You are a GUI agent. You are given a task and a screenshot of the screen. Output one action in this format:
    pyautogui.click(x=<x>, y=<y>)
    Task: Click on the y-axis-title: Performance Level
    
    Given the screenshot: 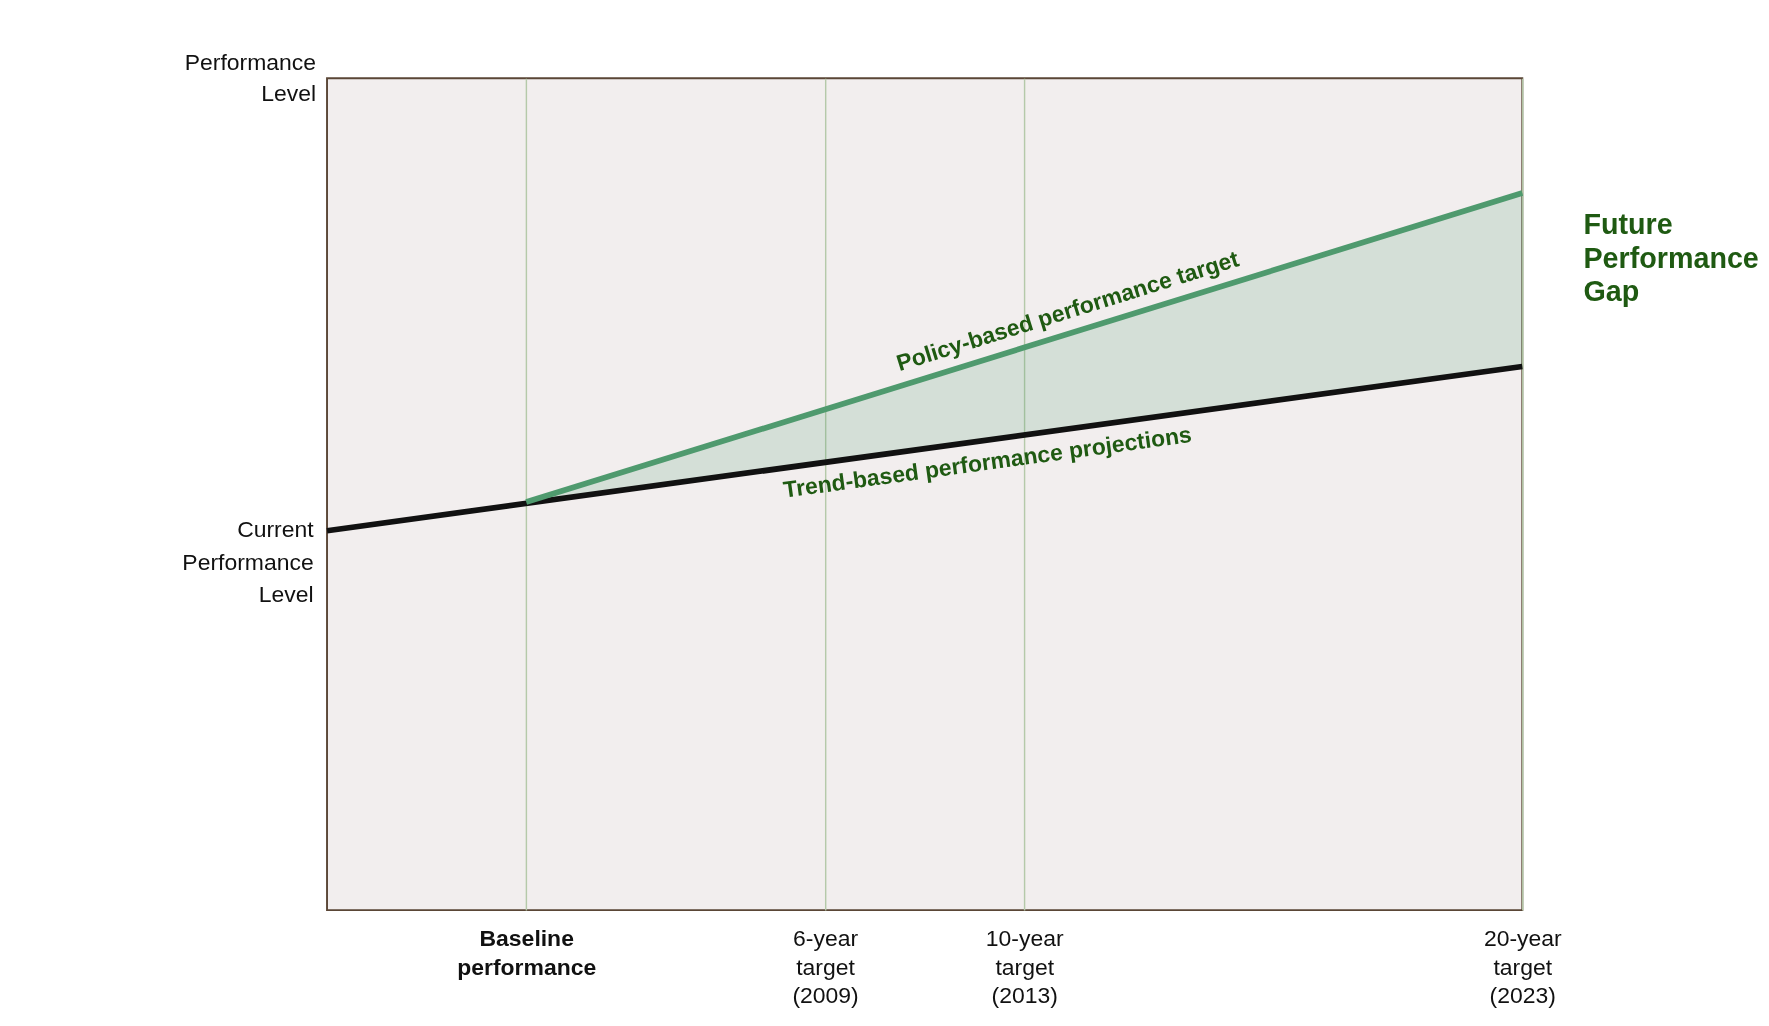 What is the action you would take?
    pyautogui.click(x=250, y=77)
    